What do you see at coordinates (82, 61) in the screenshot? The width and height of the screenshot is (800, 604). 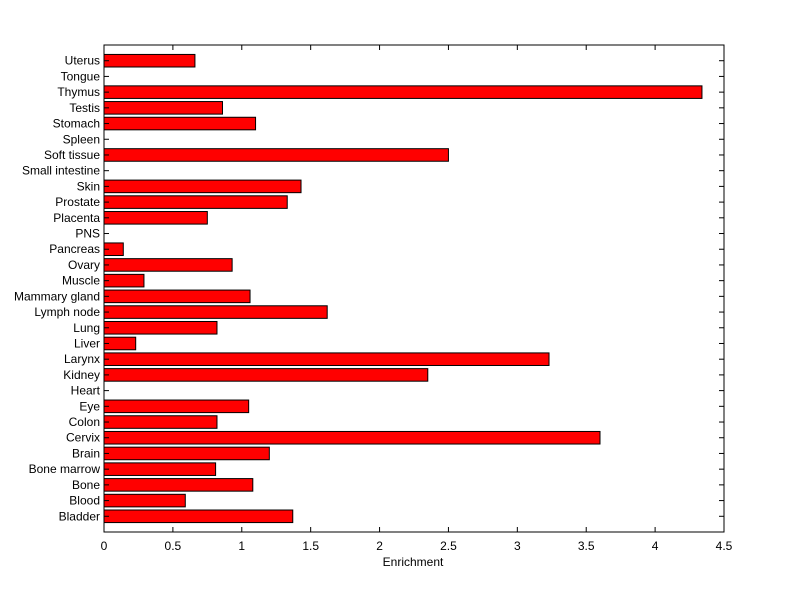 I see `y-tick-label-uterus: Uterus` at bounding box center [82, 61].